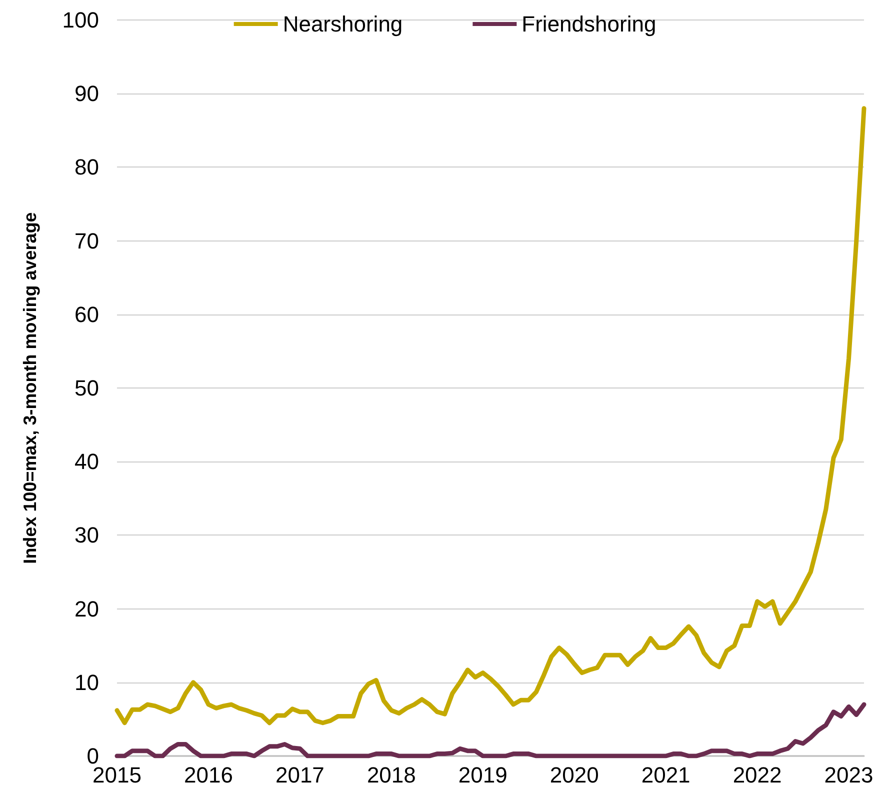  Describe the element at coordinates (391, 775) in the screenshot. I see `x-tick-label: 2018` at that location.